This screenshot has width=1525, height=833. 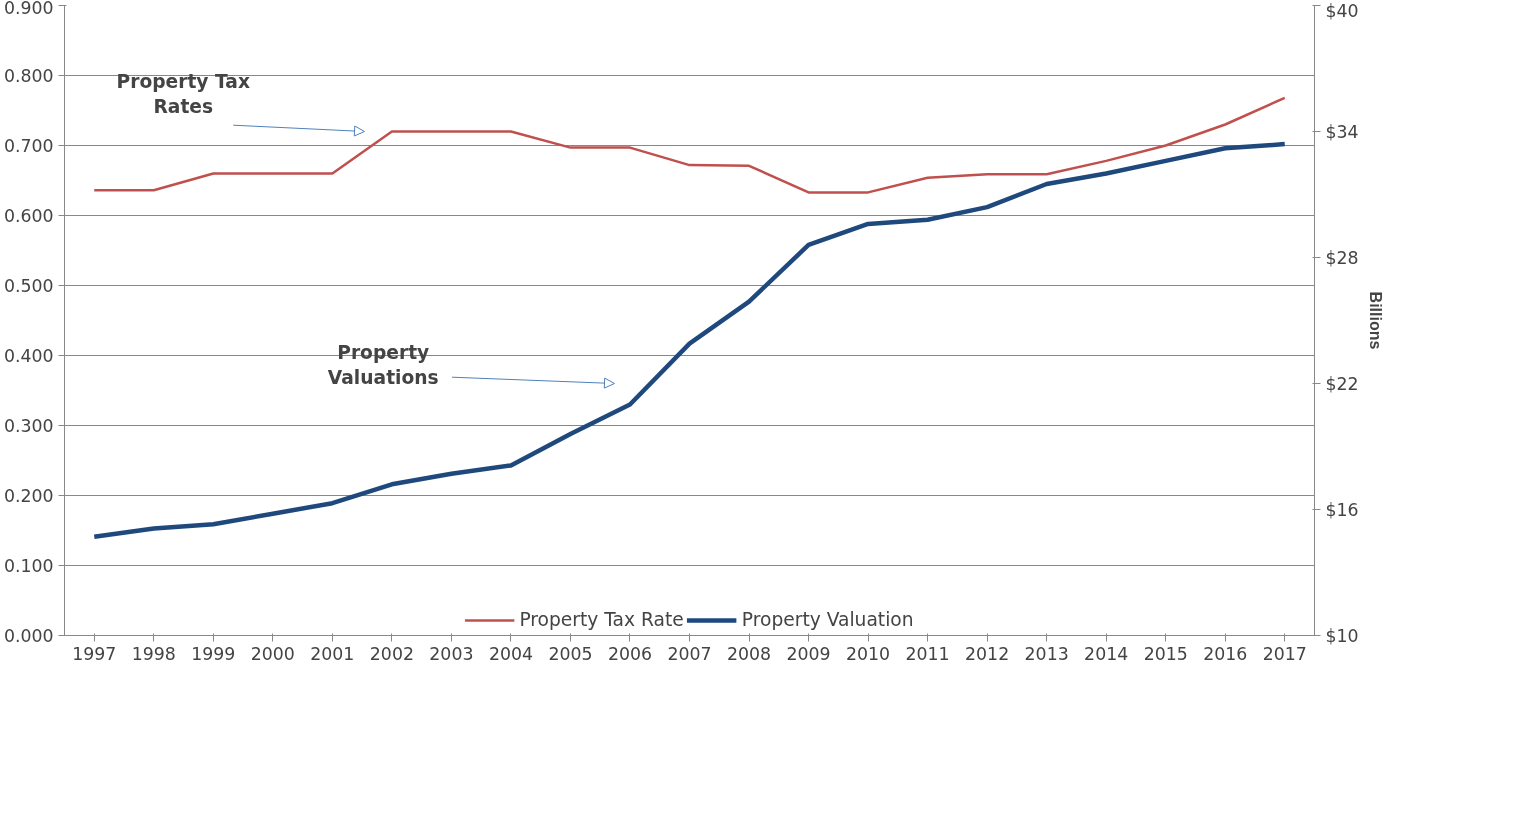 What do you see at coordinates (808, 653) in the screenshot?
I see `x-tick-label: 2009` at bounding box center [808, 653].